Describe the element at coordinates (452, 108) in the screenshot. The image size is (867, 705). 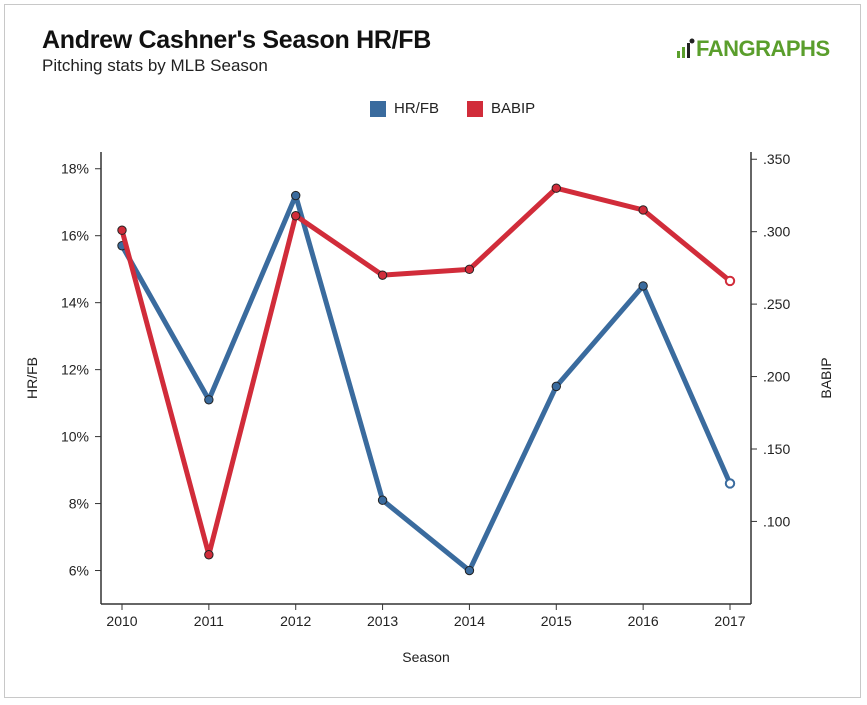
I see `chart-legend: HR/FB BABIP` at that location.